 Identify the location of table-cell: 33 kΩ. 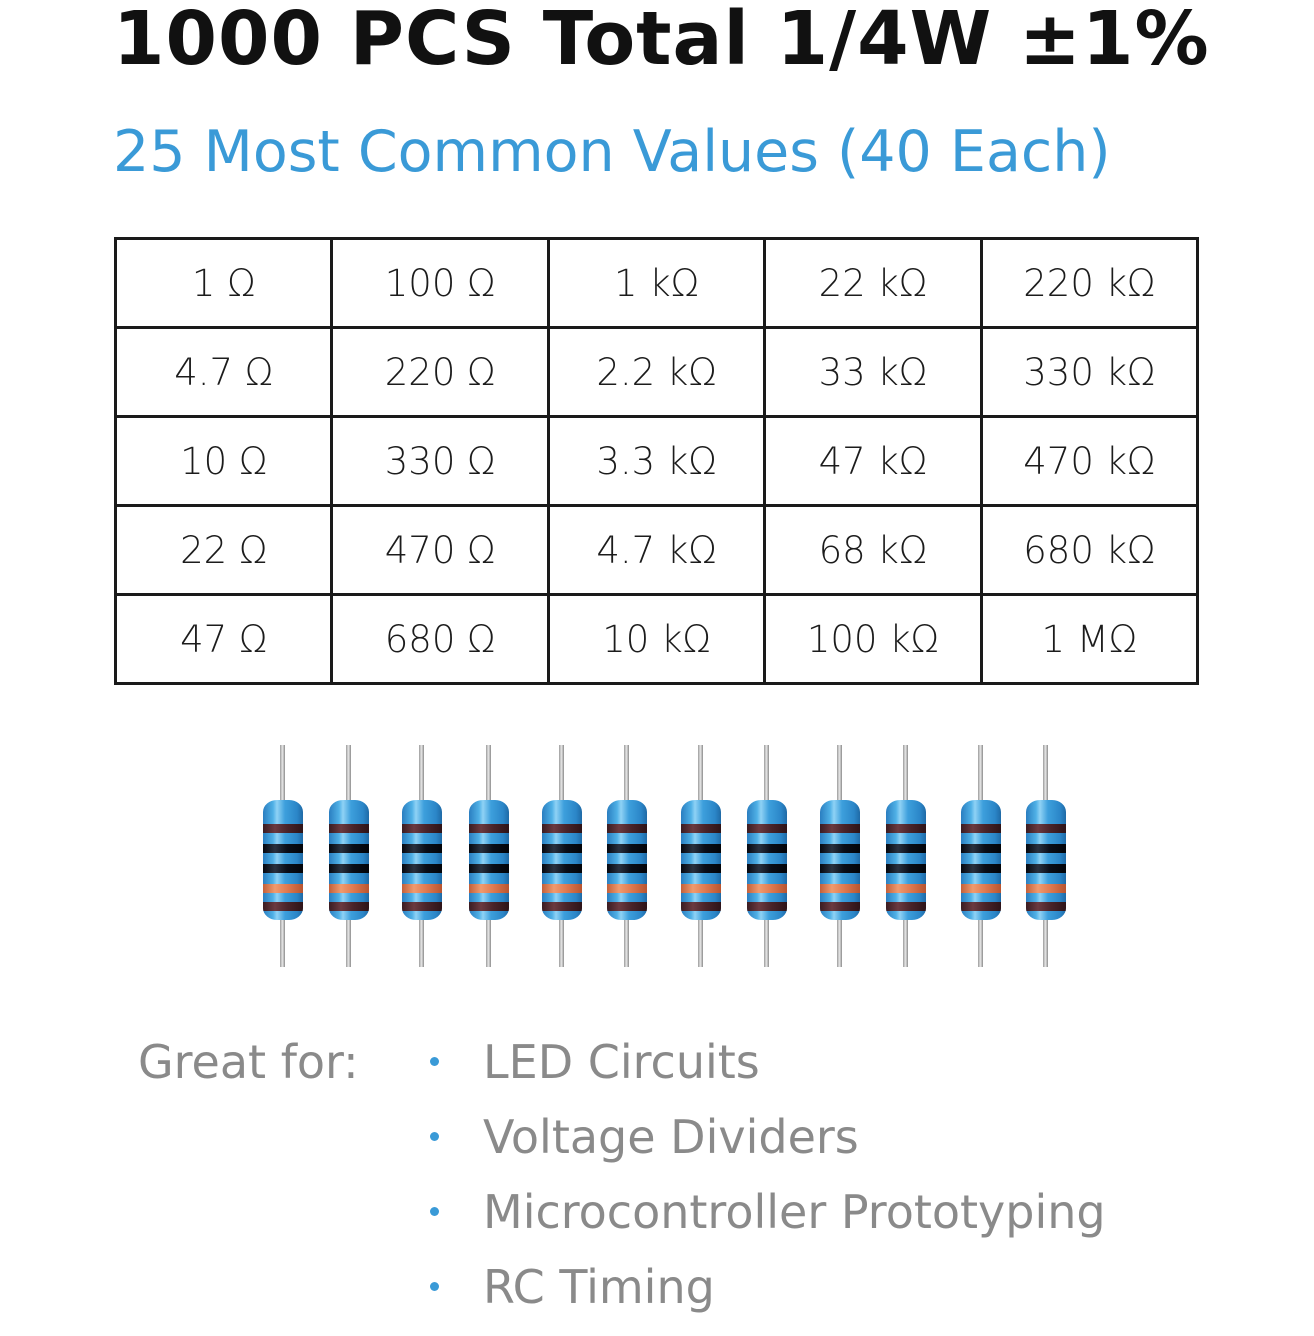
(873, 372).